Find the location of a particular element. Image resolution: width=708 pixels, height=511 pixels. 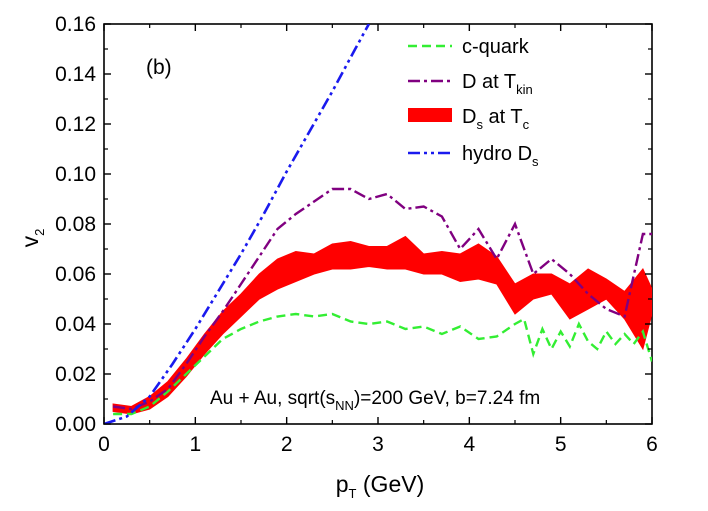

legend-label-cquark: c-quark is located at coordinates (496, 47).